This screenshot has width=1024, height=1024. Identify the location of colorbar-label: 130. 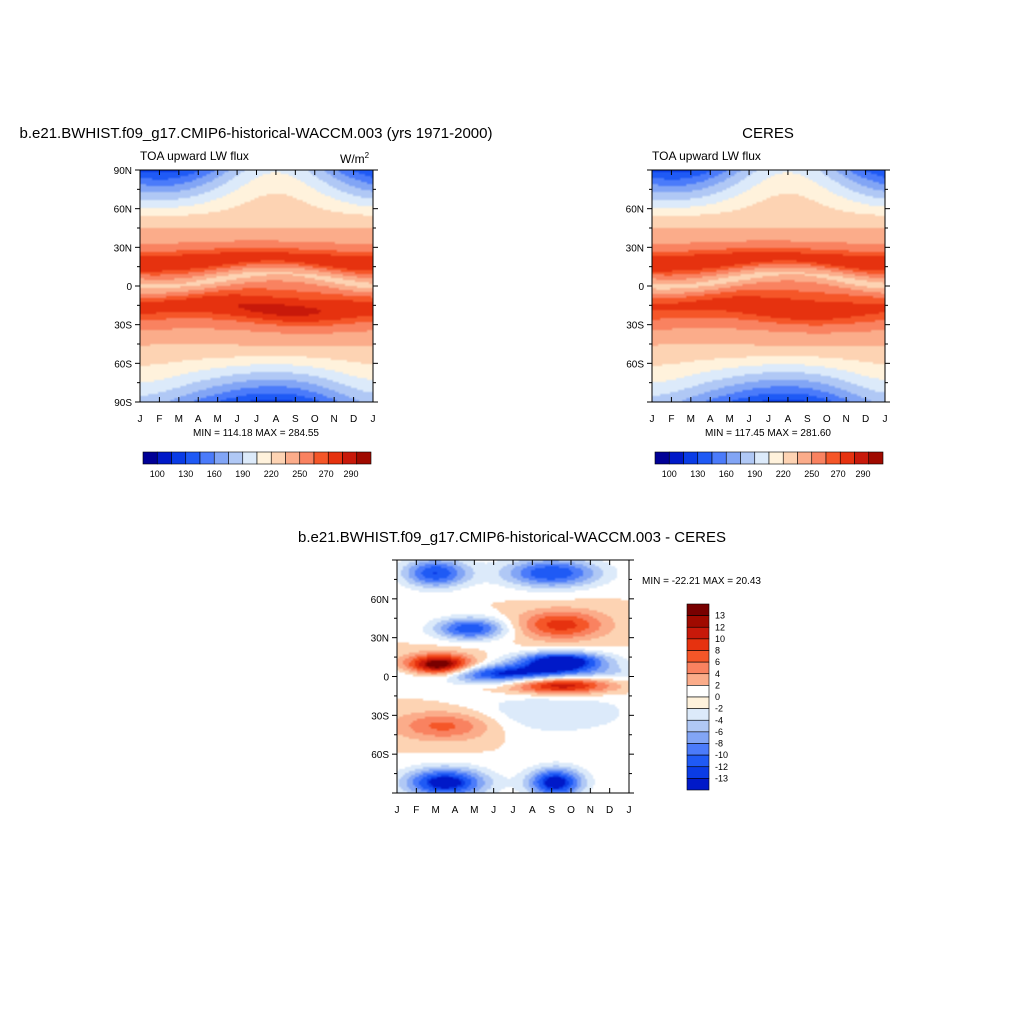
(697, 474).